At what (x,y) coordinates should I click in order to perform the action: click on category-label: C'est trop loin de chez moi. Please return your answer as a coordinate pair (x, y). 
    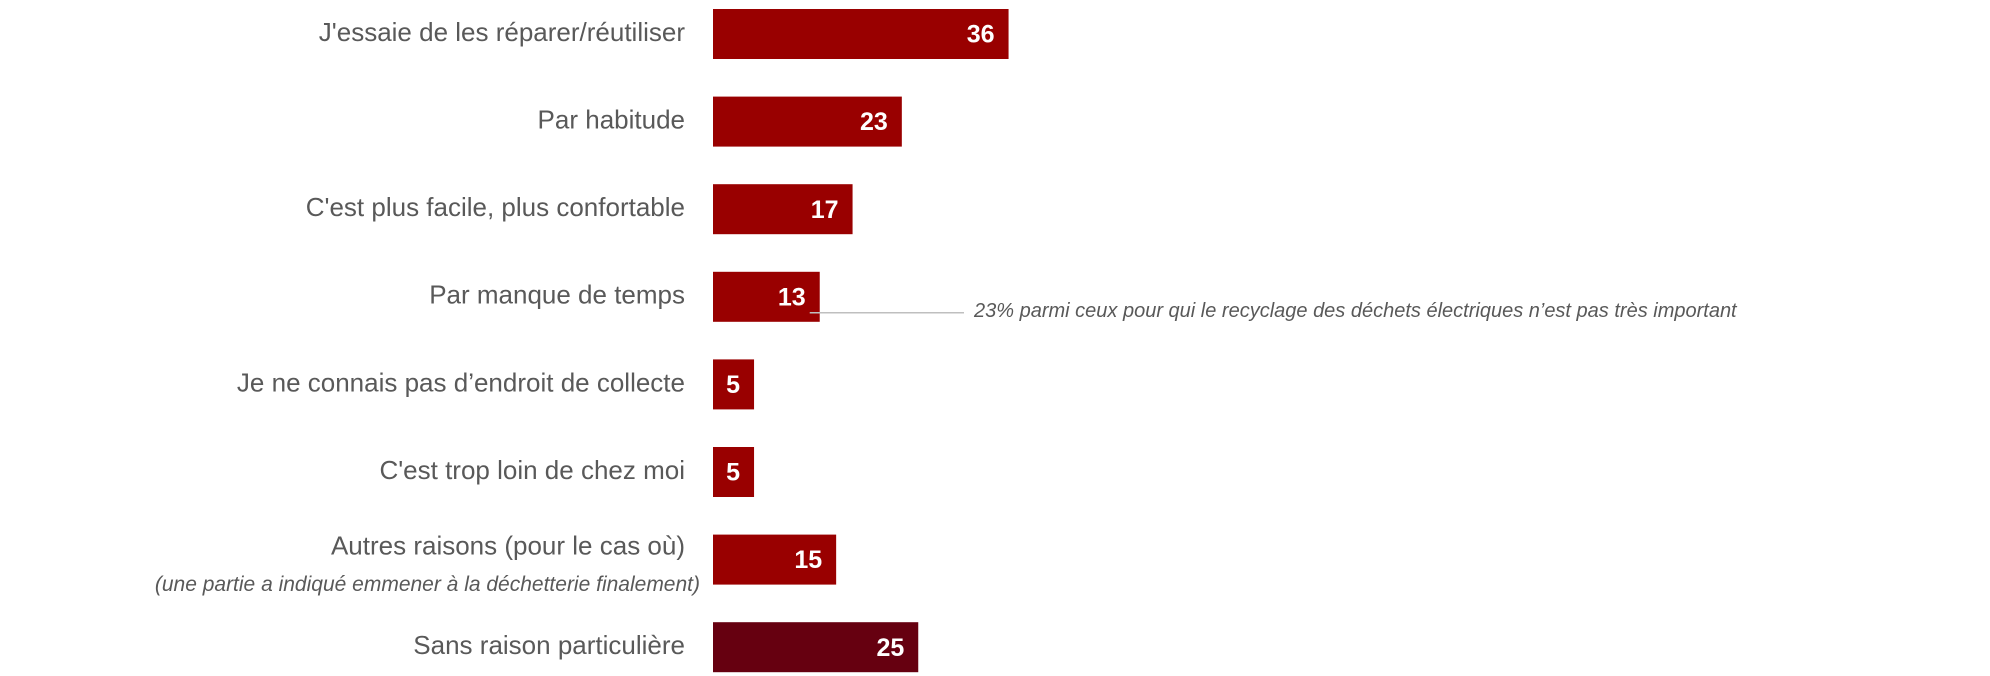
    Looking at the image, I should click on (532, 470).